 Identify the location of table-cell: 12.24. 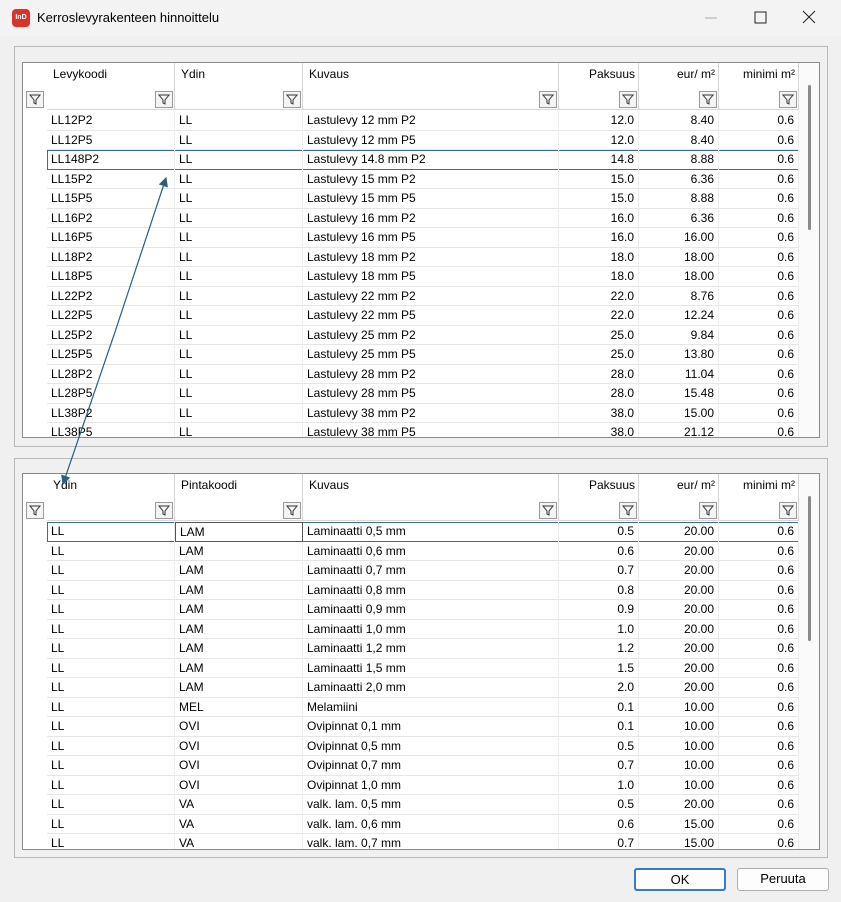
(679, 316).